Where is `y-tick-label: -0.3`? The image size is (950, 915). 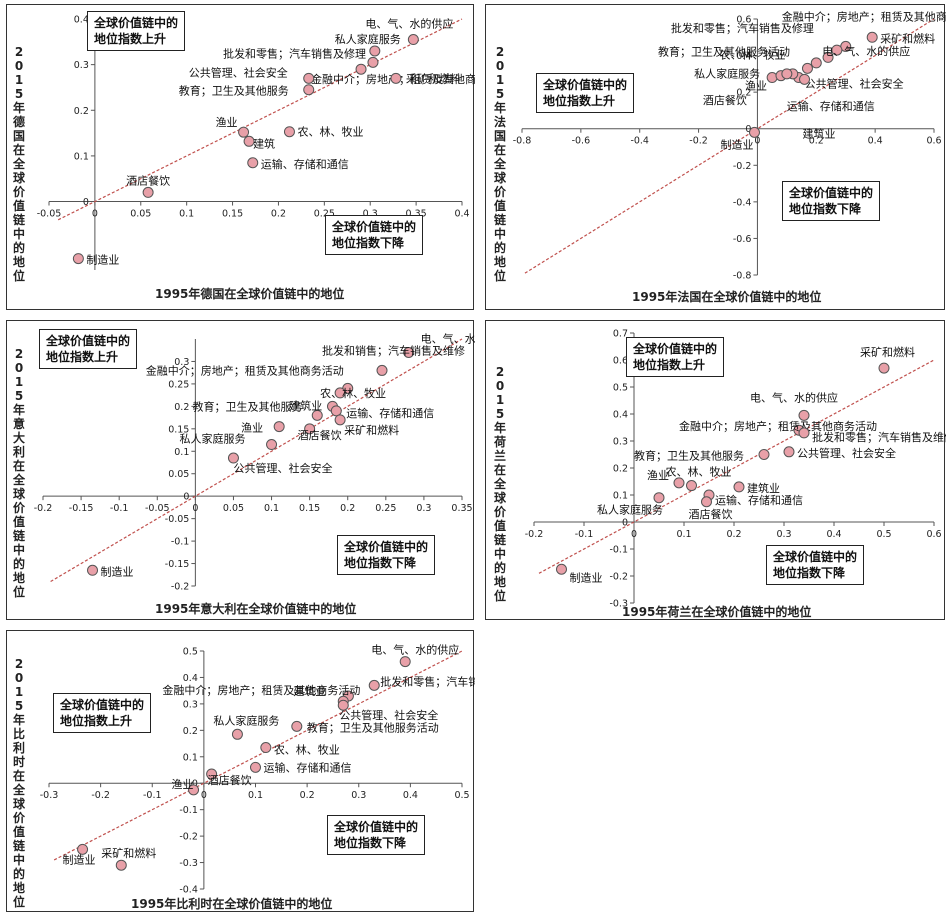 y-tick-label: -0.3 is located at coordinates (618, 604).